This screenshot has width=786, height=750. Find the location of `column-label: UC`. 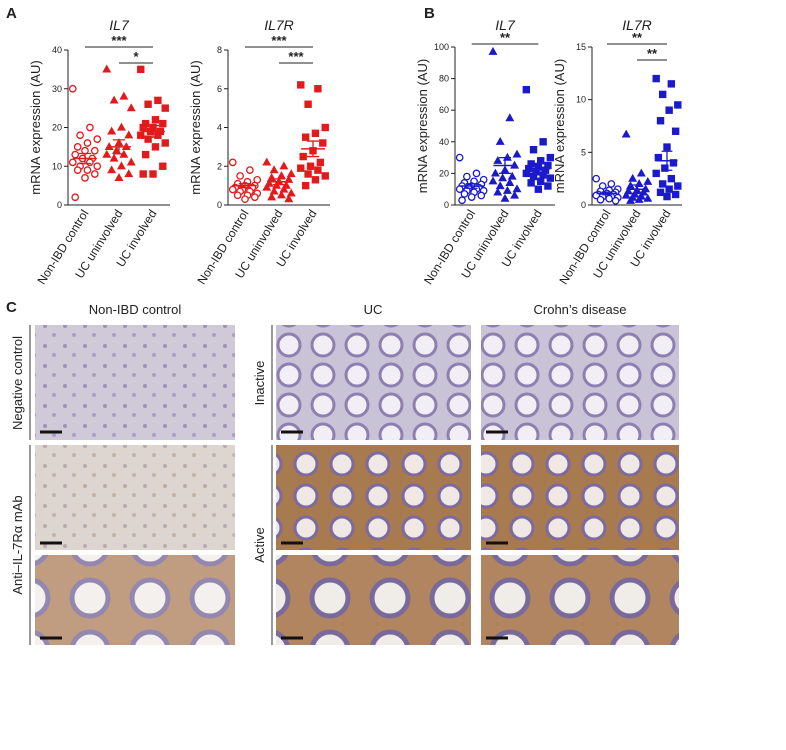

column-label: UC is located at coordinates (373, 309).